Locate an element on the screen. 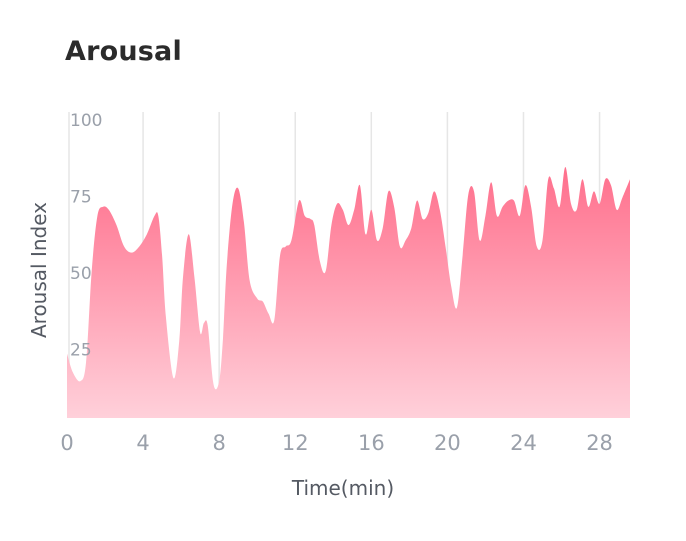 The height and width of the screenshot is (541, 686). chart-title: Arousal is located at coordinates (123, 51).